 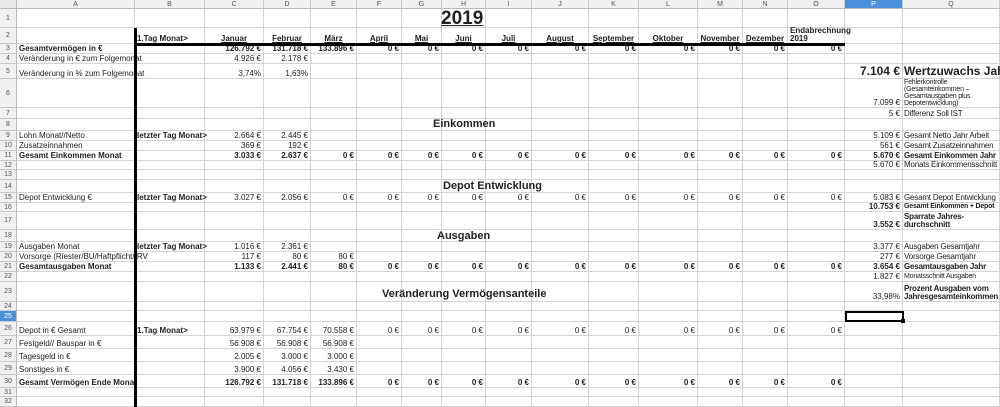 I want to click on cell-g32, so click(x=422, y=402).